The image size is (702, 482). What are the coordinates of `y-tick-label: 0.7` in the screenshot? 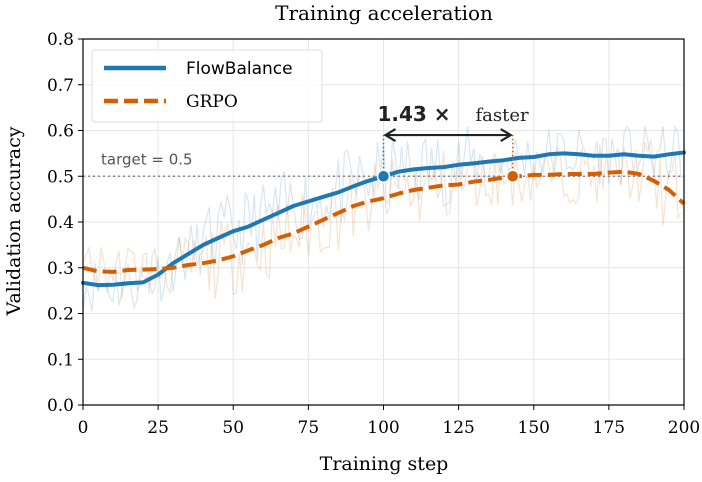 It's located at (60, 86).